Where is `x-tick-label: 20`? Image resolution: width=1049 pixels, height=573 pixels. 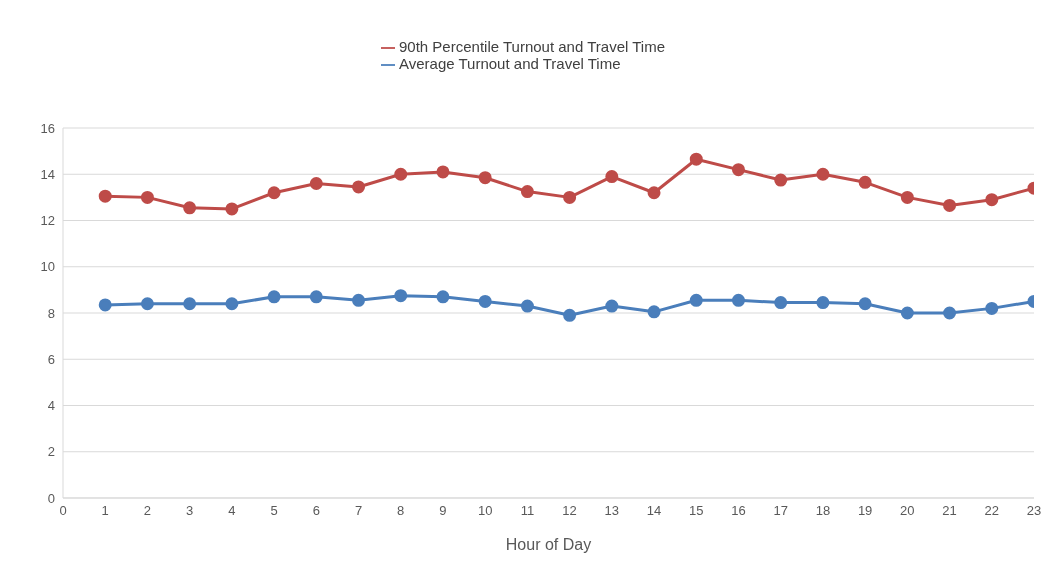
x-tick-label: 20 is located at coordinates (907, 511).